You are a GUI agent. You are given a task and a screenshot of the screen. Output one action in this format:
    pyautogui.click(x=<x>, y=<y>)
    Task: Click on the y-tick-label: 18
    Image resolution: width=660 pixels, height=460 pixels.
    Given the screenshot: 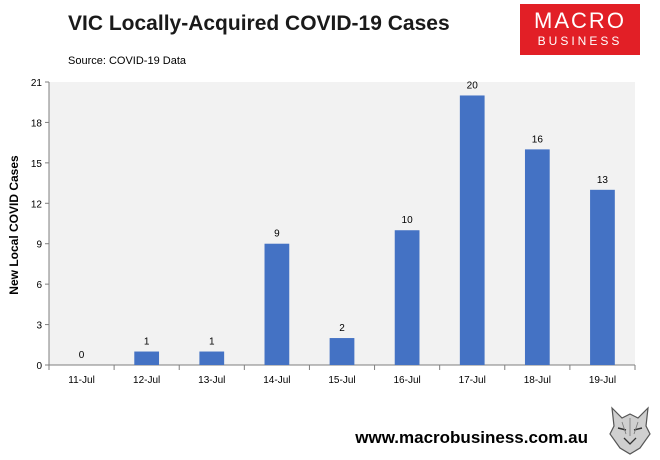 What is the action you would take?
    pyautogui.click(x=37, y=123)
    